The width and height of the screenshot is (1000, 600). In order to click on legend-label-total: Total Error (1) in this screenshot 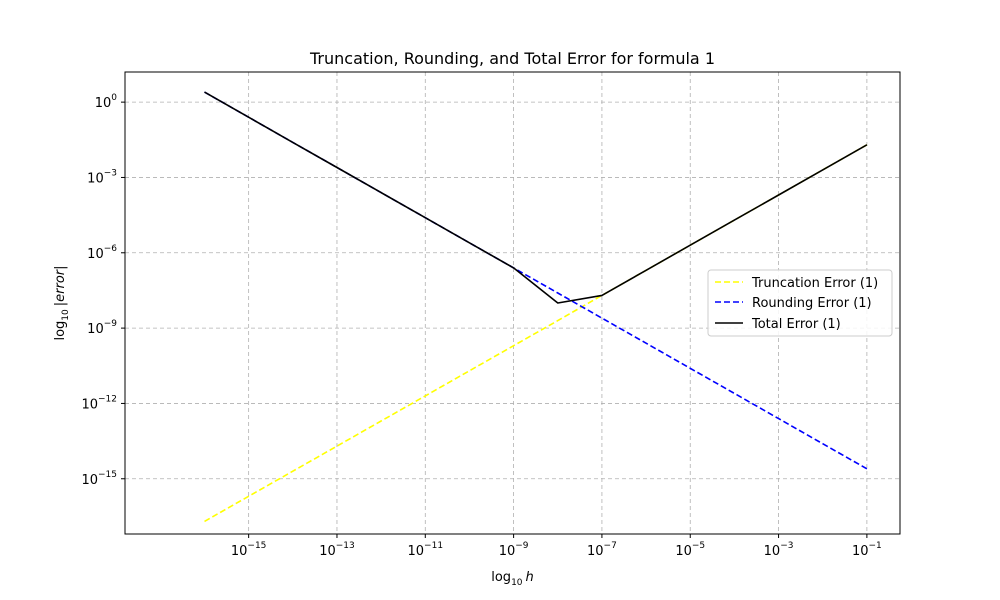, I will do `click(796, 324)`.